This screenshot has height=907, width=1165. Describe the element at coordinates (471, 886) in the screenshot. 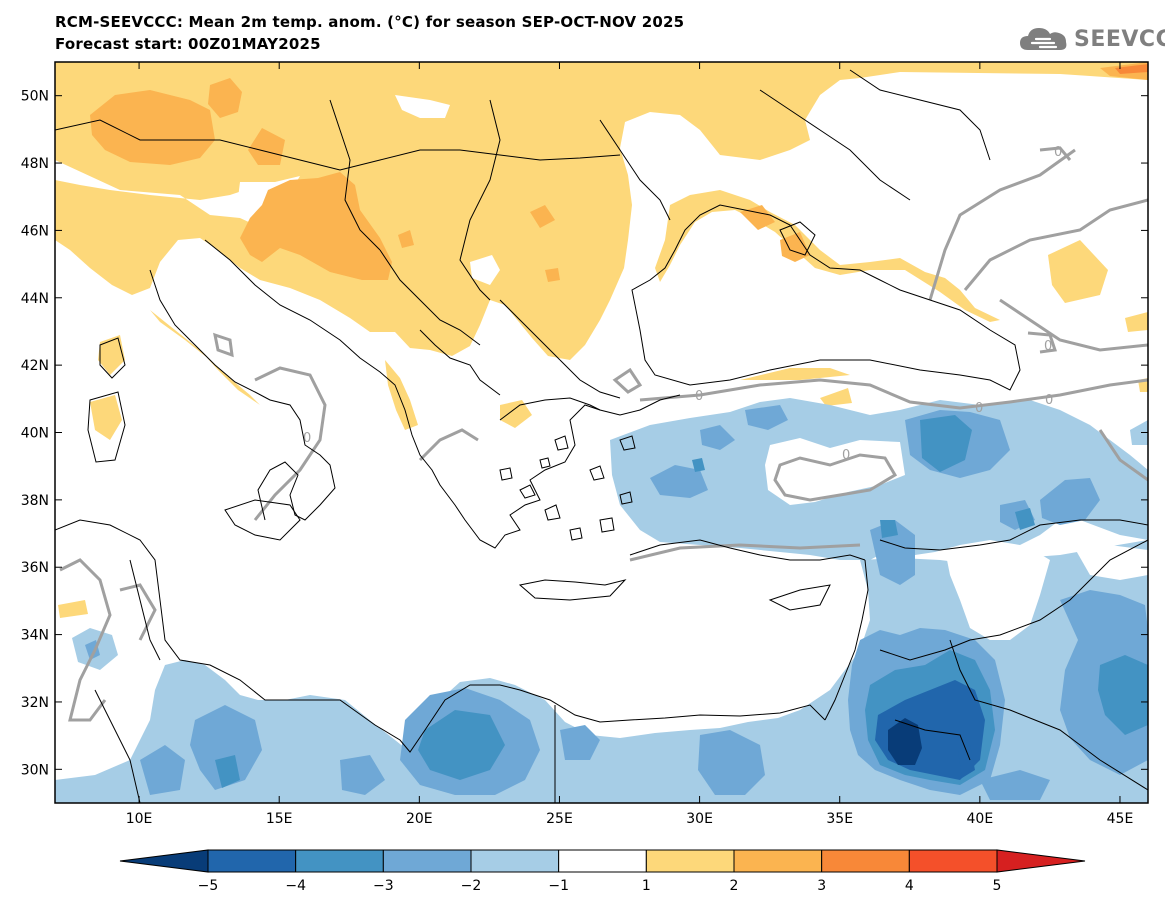

I see `colorbar-label: −2` at that location.